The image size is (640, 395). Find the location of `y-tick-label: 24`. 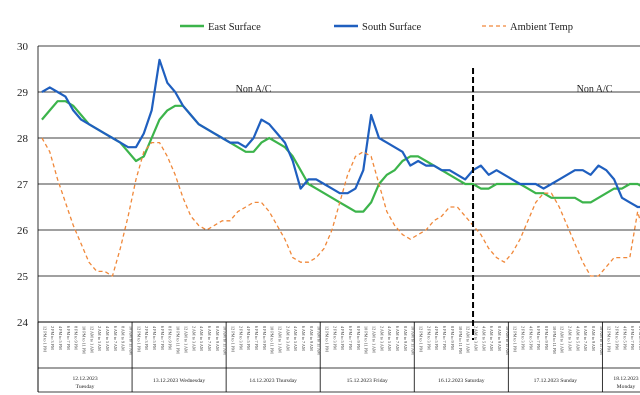

y-tick-label: 24 is located at coordinates (23, 323).